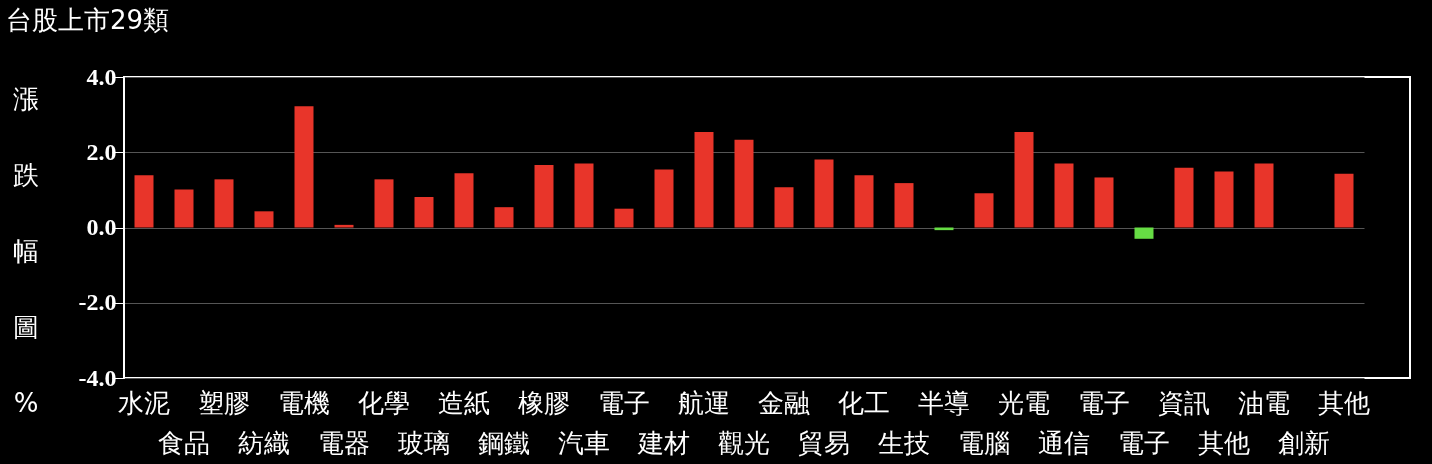  Describe the element at coordinates (544, 403) in the screenshot. I see `x-tick-label: 橡膠` at that location.